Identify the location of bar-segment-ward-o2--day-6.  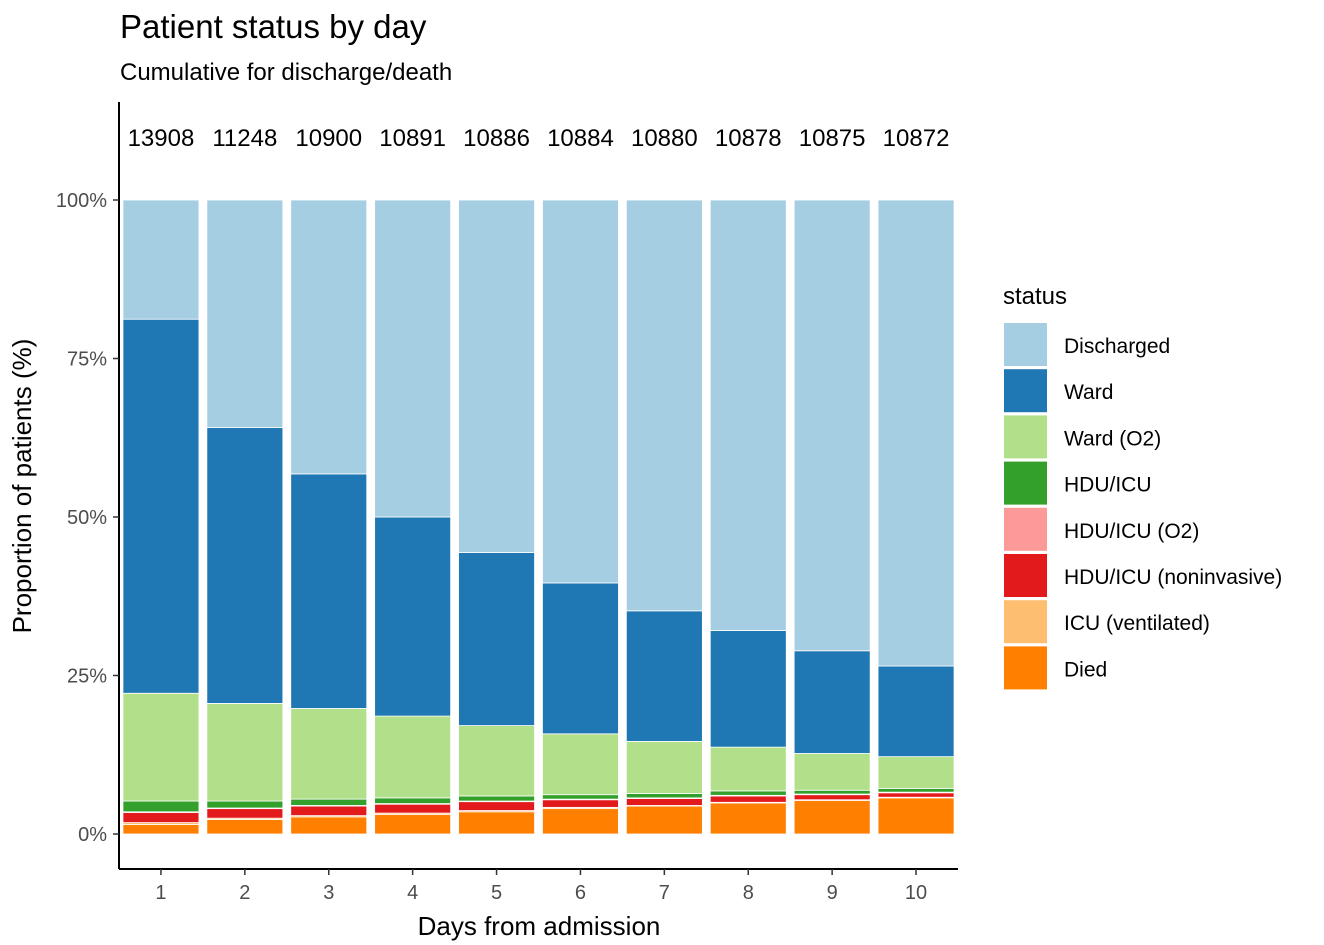
(580, 764).